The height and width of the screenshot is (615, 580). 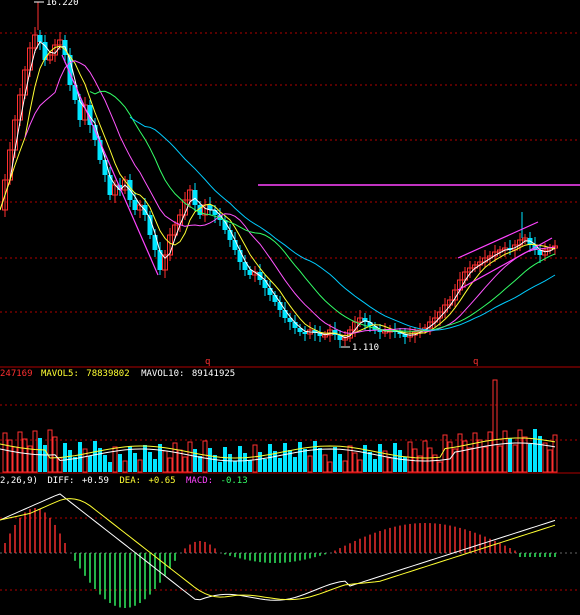 I want to click on channel-bottom, so click(x=505, y=264).